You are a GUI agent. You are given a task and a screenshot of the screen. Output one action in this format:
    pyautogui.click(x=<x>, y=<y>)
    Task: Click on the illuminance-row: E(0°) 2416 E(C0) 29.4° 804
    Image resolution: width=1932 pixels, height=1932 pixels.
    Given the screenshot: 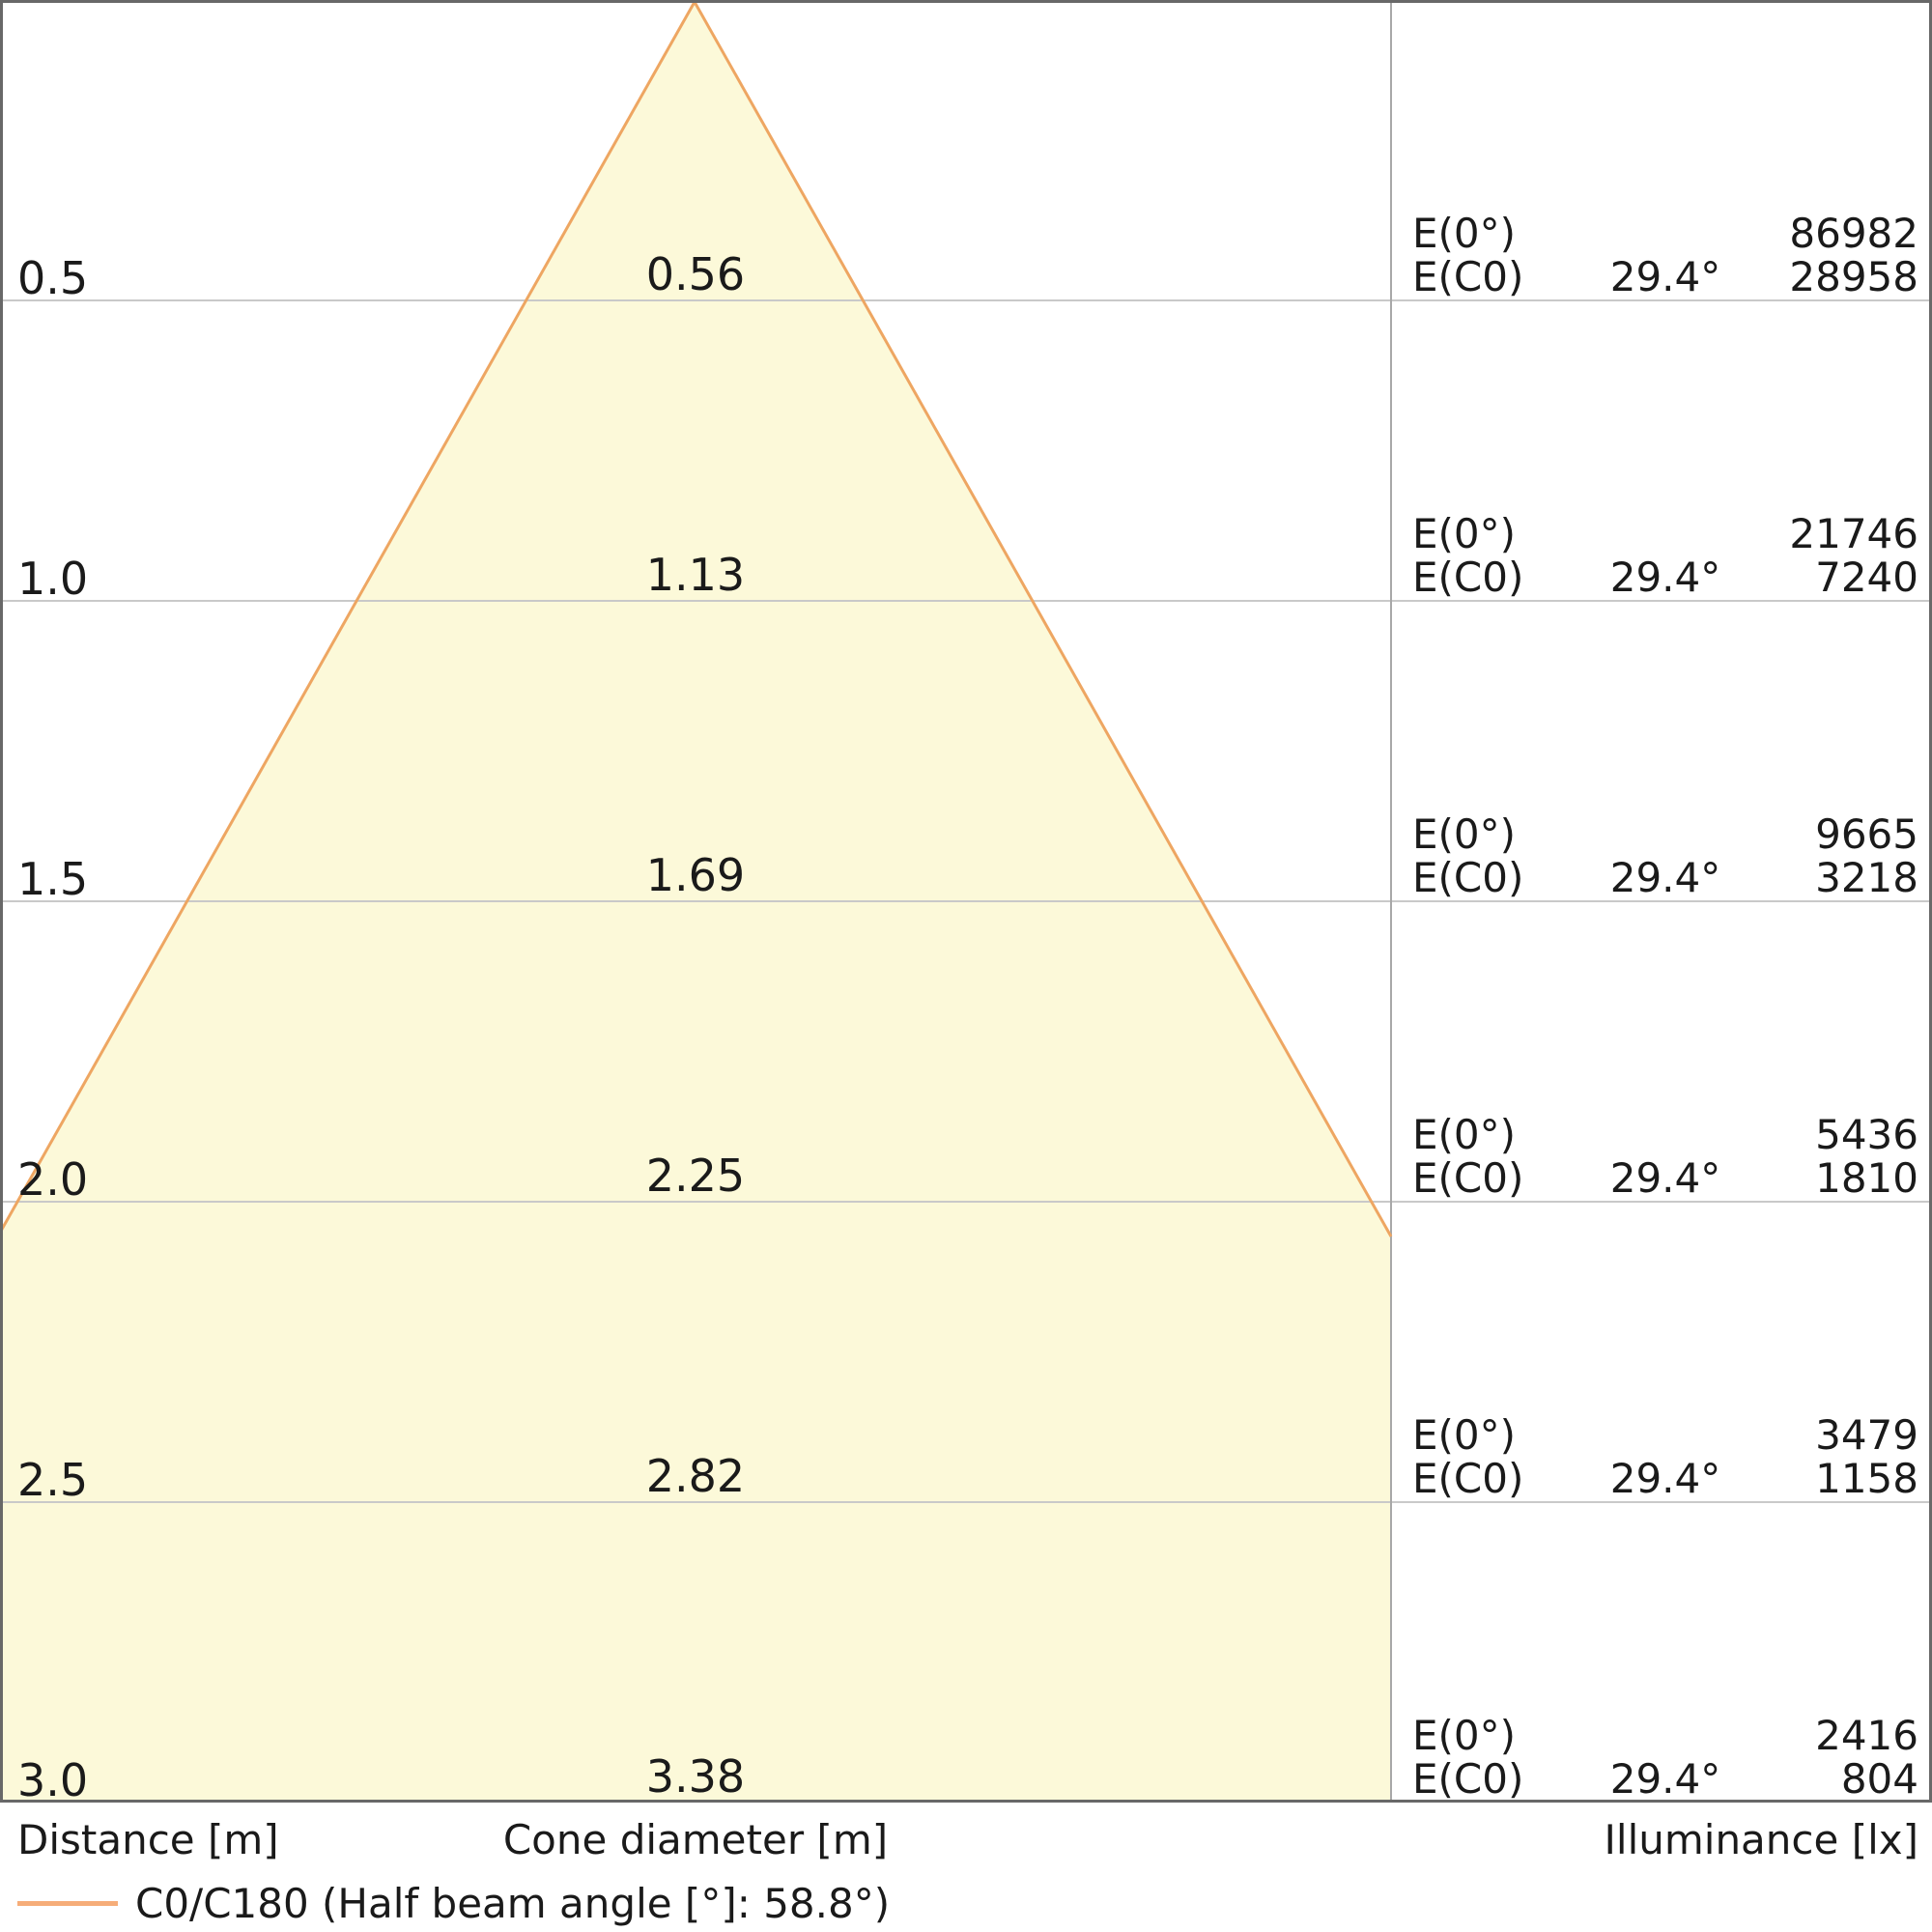 What is the action you would take?
    pyautogui.click(x=1665, y=1757)
    